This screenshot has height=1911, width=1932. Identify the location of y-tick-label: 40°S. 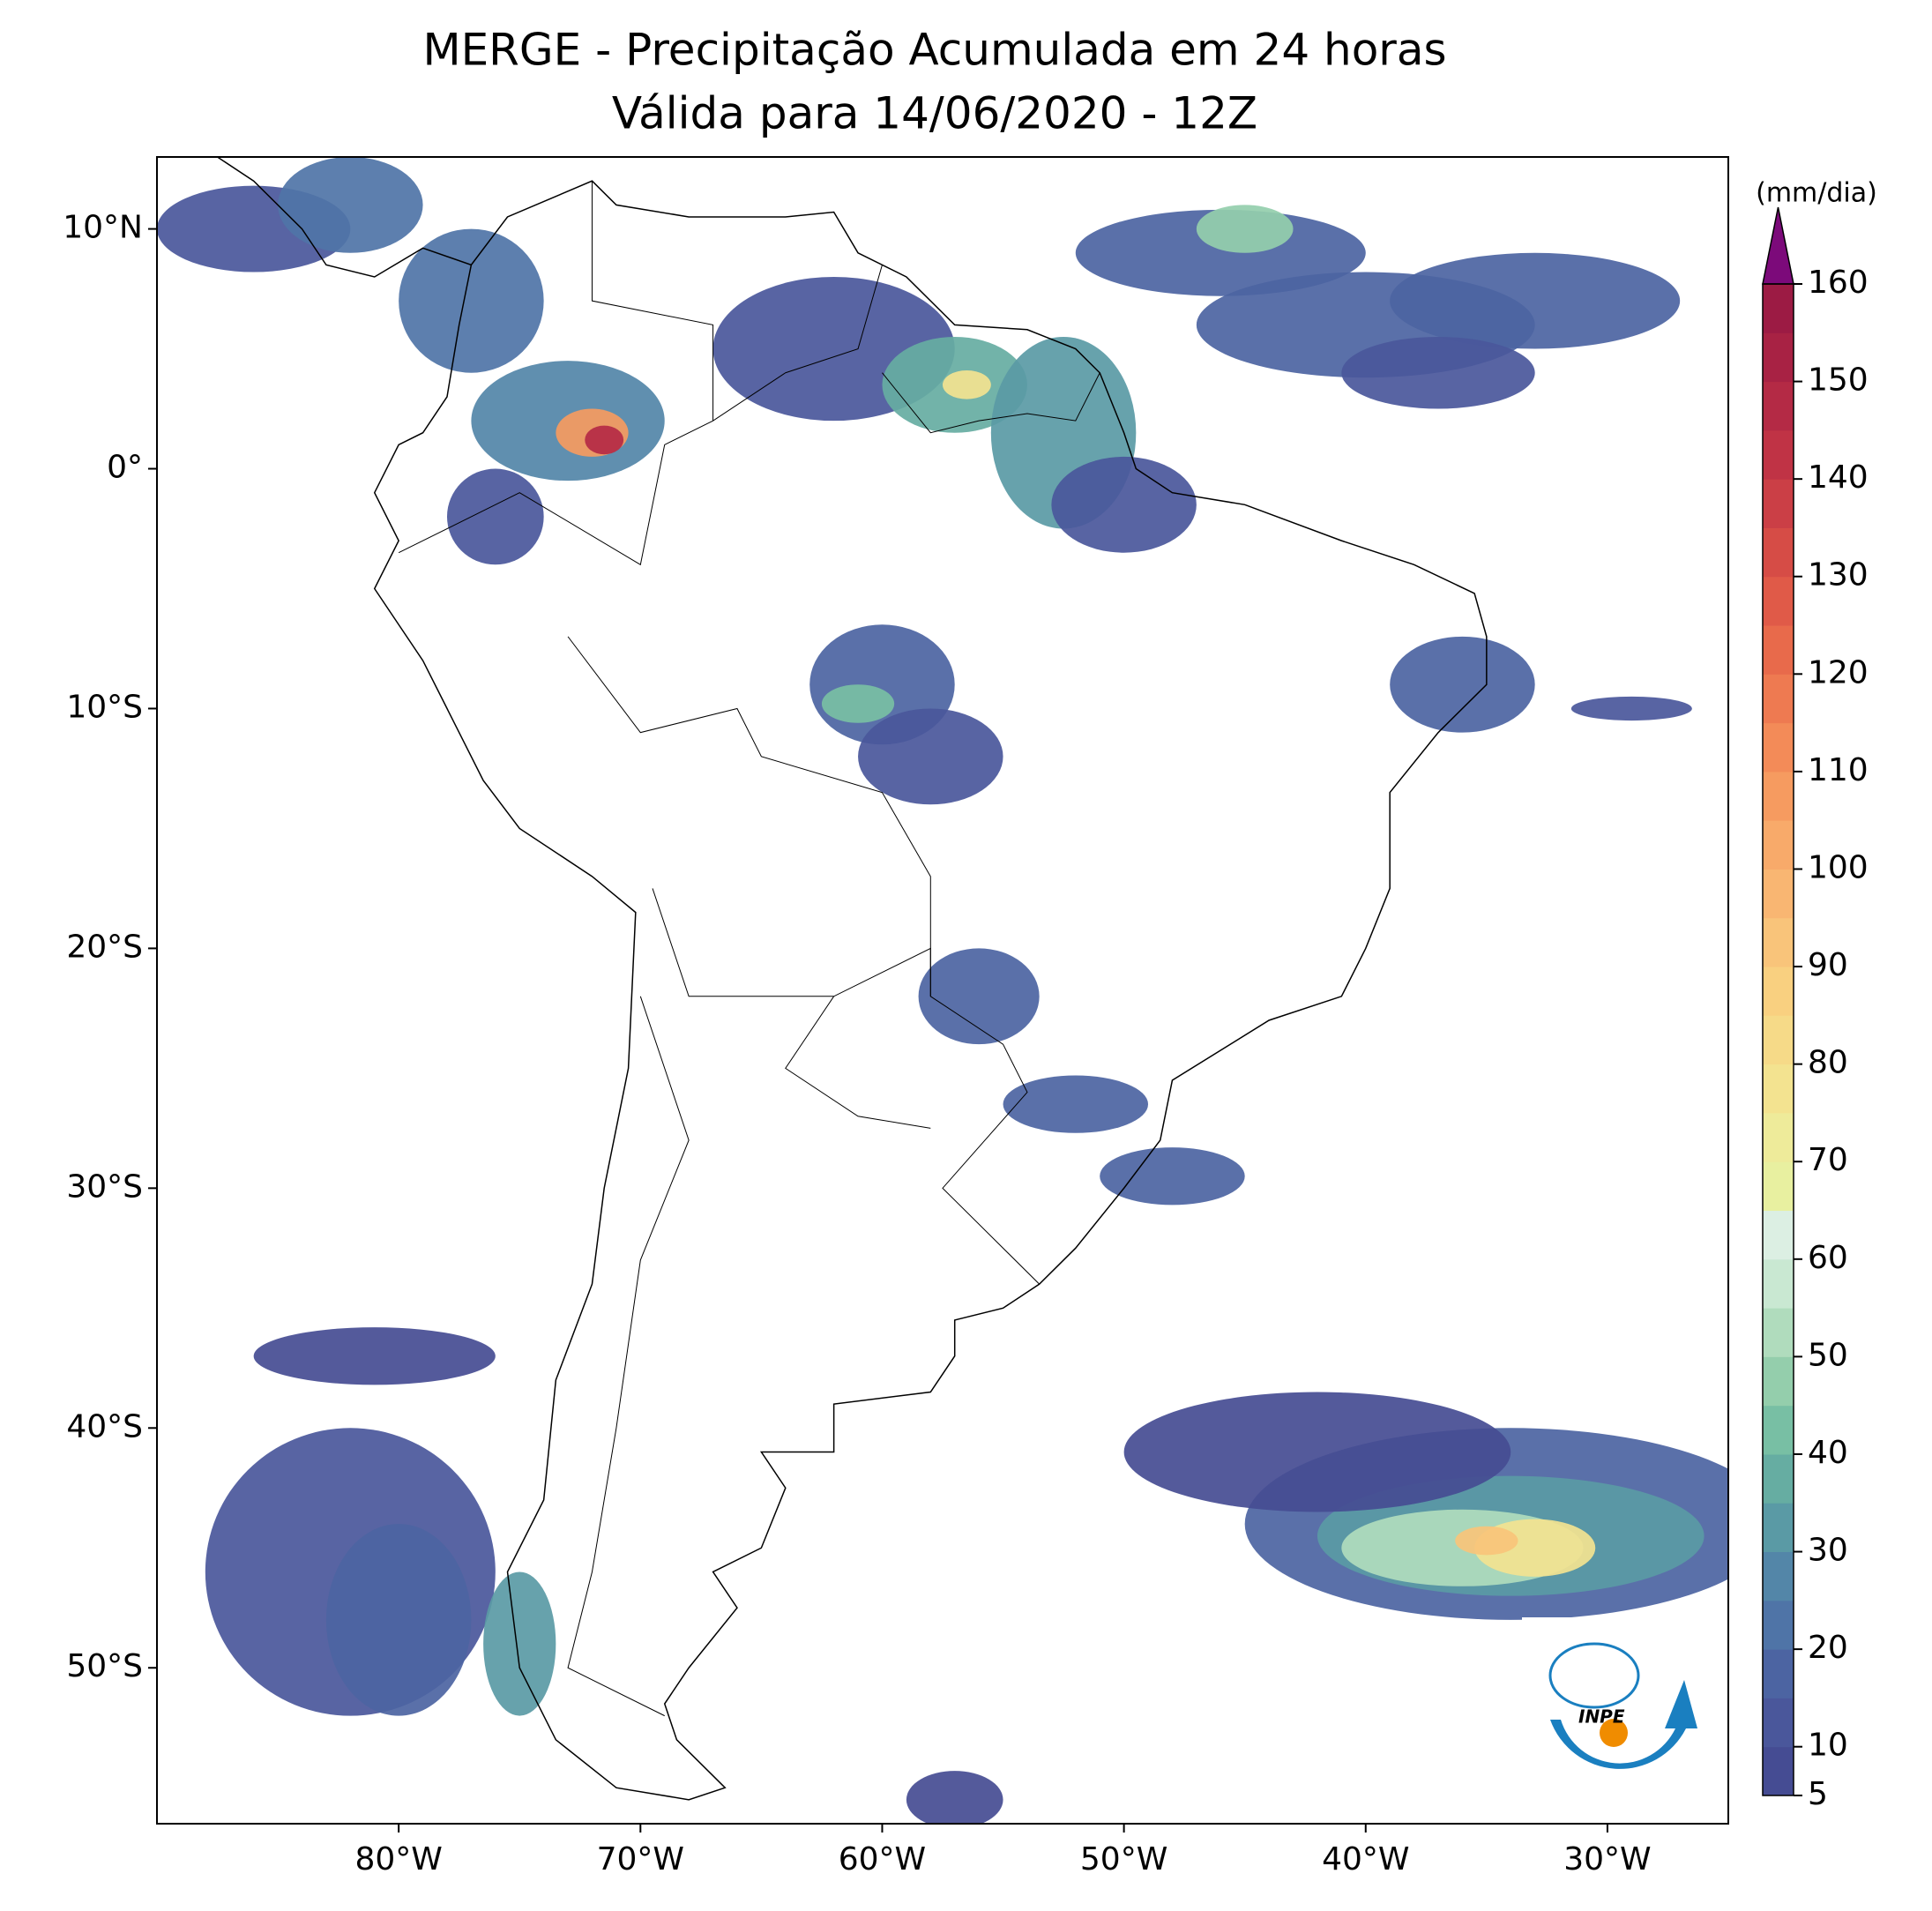
(104, 1426).